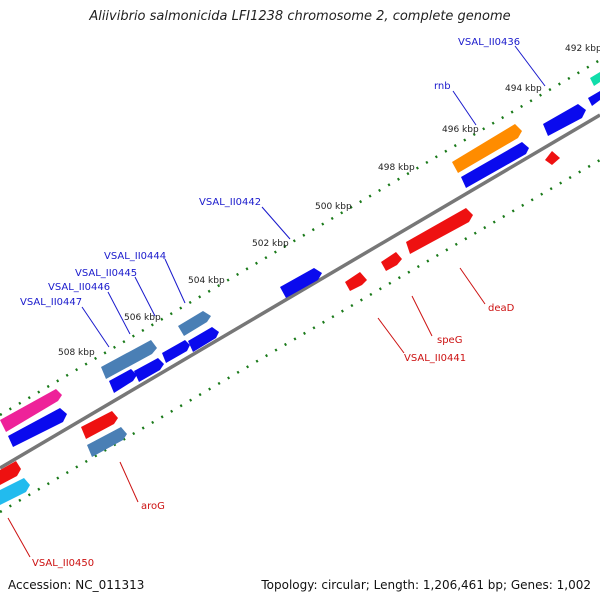 The height and width of the screenshot is (600, 600). What do you see at coordinates (501, 308) in the screenshot?
I see `gene-label-deaD: deaD` at bounding box center [501, 308].